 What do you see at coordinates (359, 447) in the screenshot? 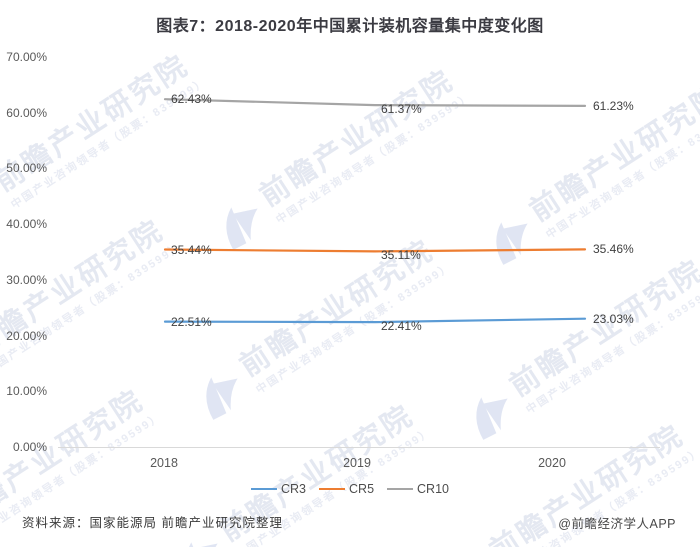
I see `x-axis-line` at bounding box center [359, 447].